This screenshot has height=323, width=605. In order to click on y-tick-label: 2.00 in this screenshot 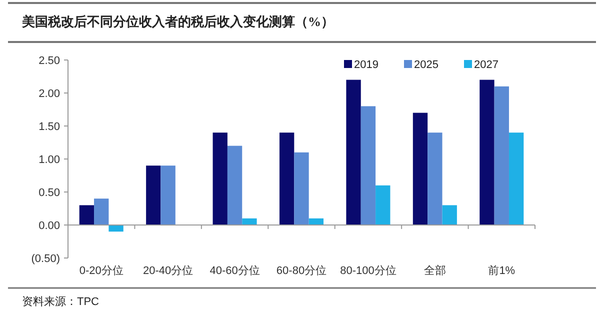, I will do `click(49, 94)`.